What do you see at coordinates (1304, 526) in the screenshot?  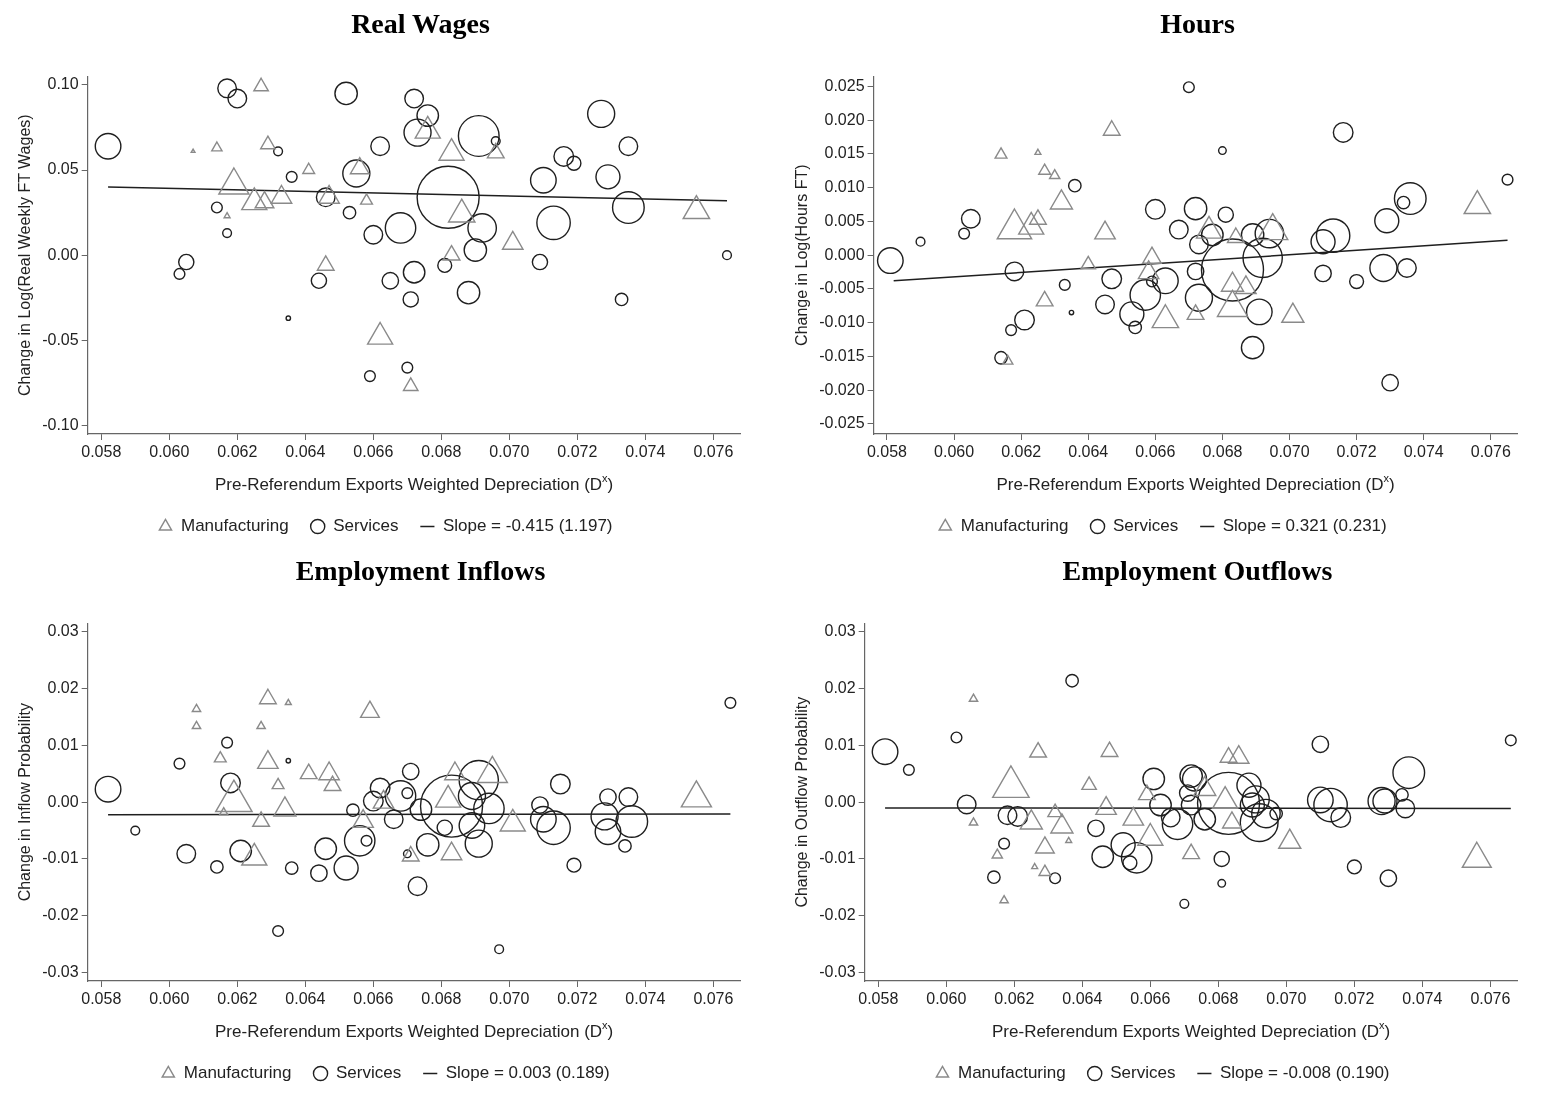 I see `legend-label: Slope = 0.321 (0.231)` at bounding box center [1304, 526].